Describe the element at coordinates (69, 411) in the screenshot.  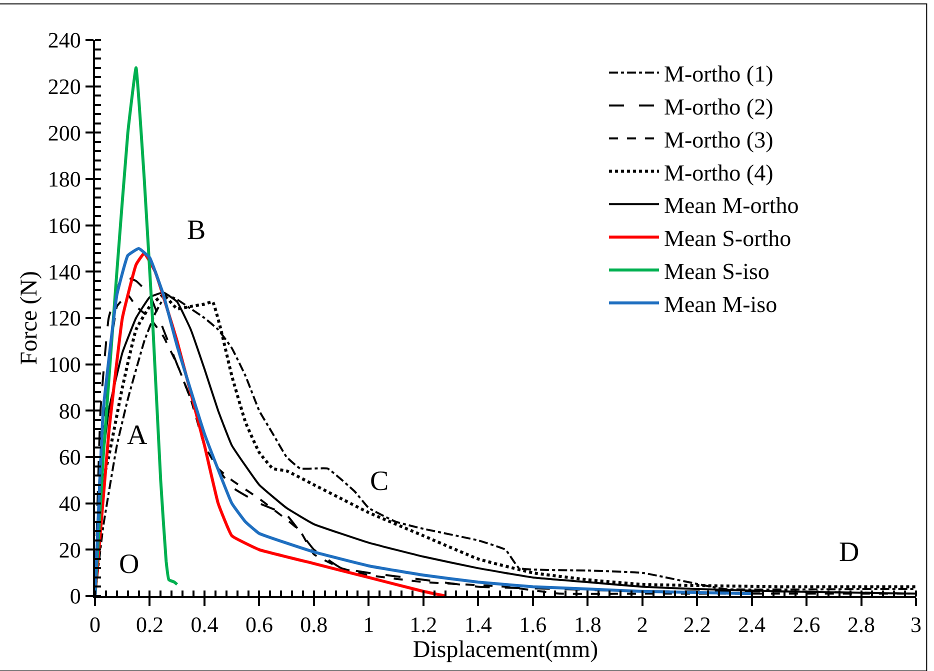
I see `y-tick-label: 80` at that location.